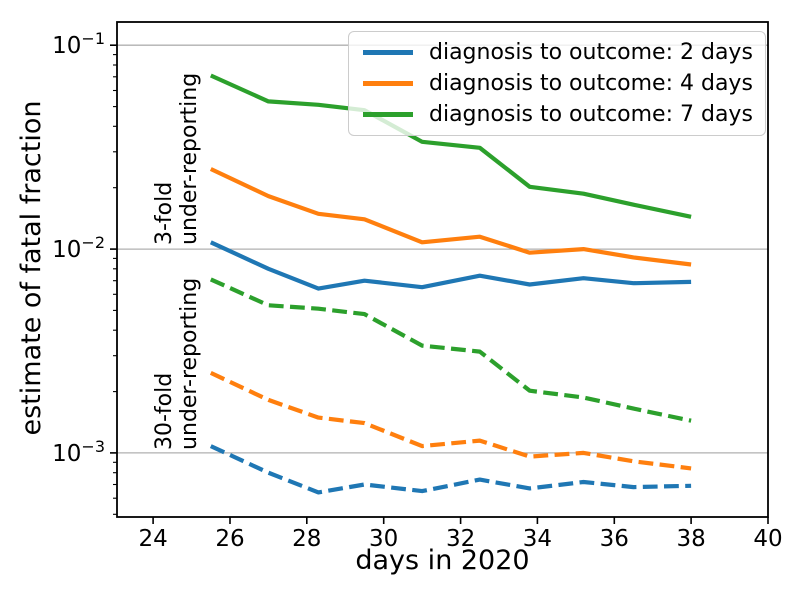 This screenshot has width=800, height=600. I want to click on legend-line-swatch-green, so click(388, 114).